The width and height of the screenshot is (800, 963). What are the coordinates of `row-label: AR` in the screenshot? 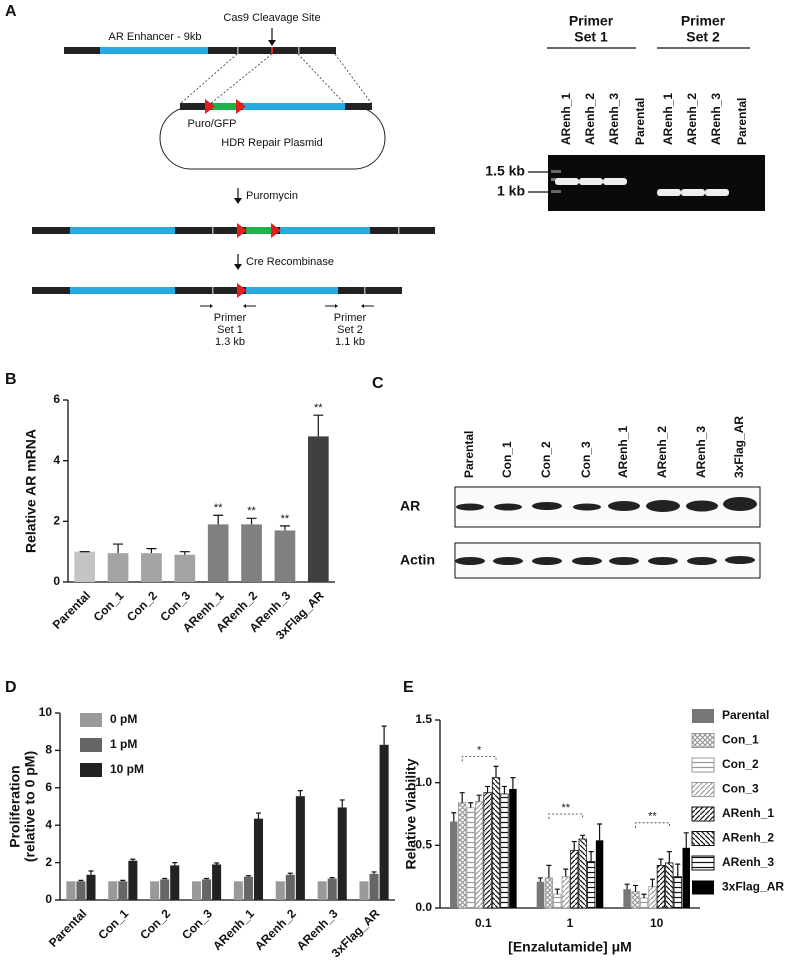 It's located at (410, 506).